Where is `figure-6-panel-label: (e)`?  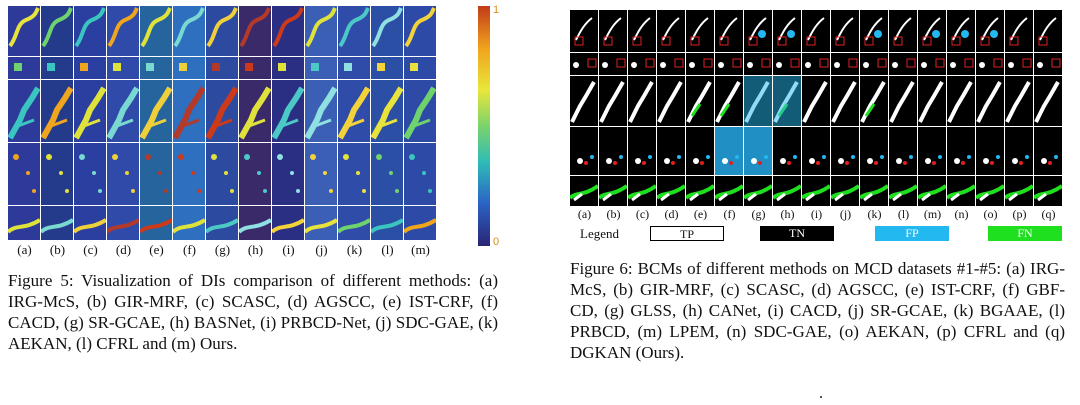
figure-6-panel-label: (e) is located at coordinates (700, 214).